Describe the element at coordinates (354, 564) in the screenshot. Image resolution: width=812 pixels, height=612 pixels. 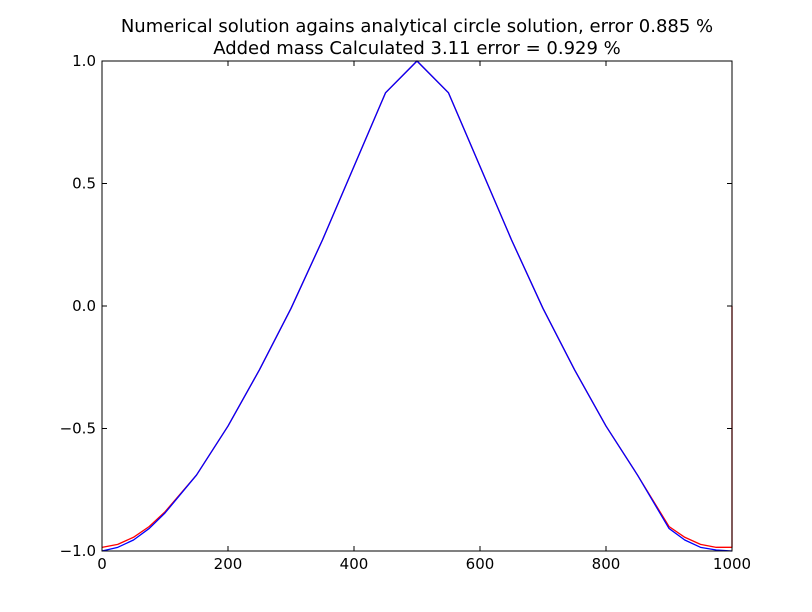
I see `x-tick-label: 400` at that location.